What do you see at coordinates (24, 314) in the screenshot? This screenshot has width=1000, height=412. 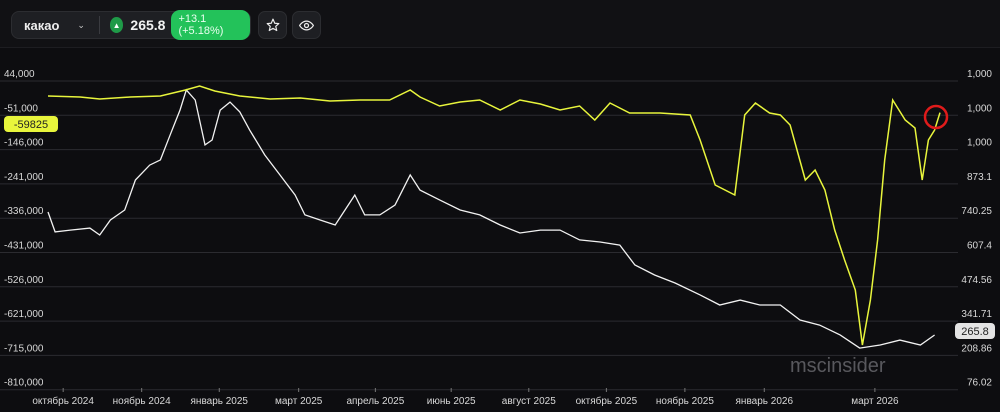 I see `left-axis-tick: -621,000` at bounding box center [24, 314].